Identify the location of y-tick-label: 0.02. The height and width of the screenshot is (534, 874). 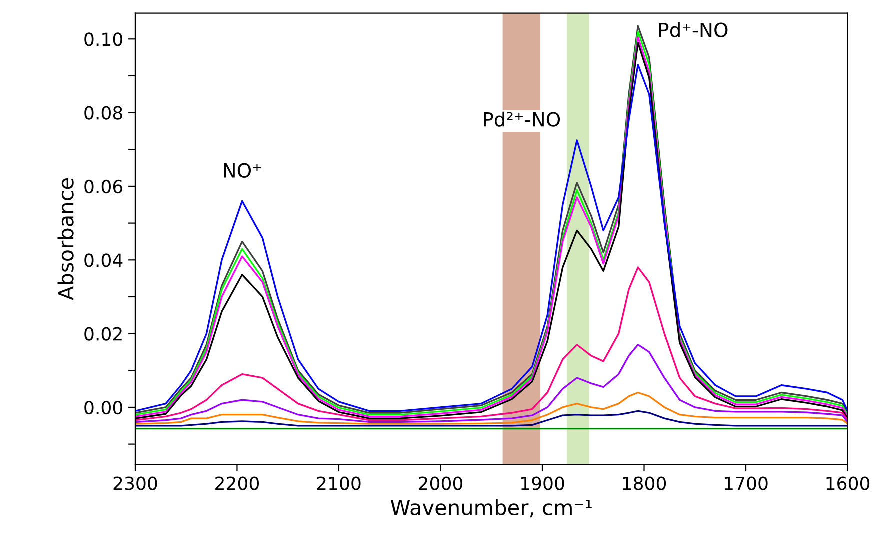
(103, 334).